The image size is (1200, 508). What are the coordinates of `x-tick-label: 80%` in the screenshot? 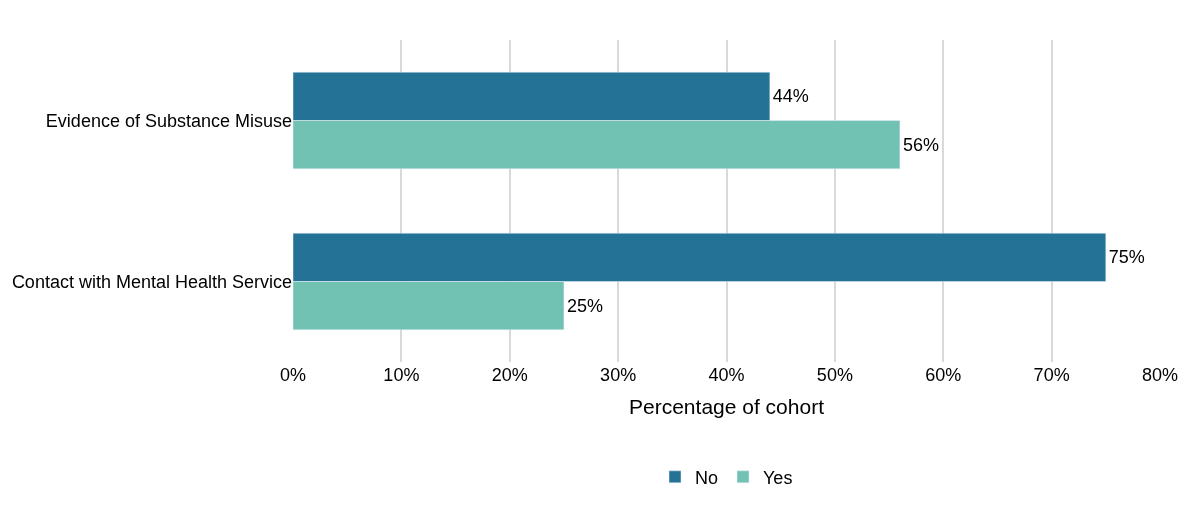 It's located at (1160, 375).